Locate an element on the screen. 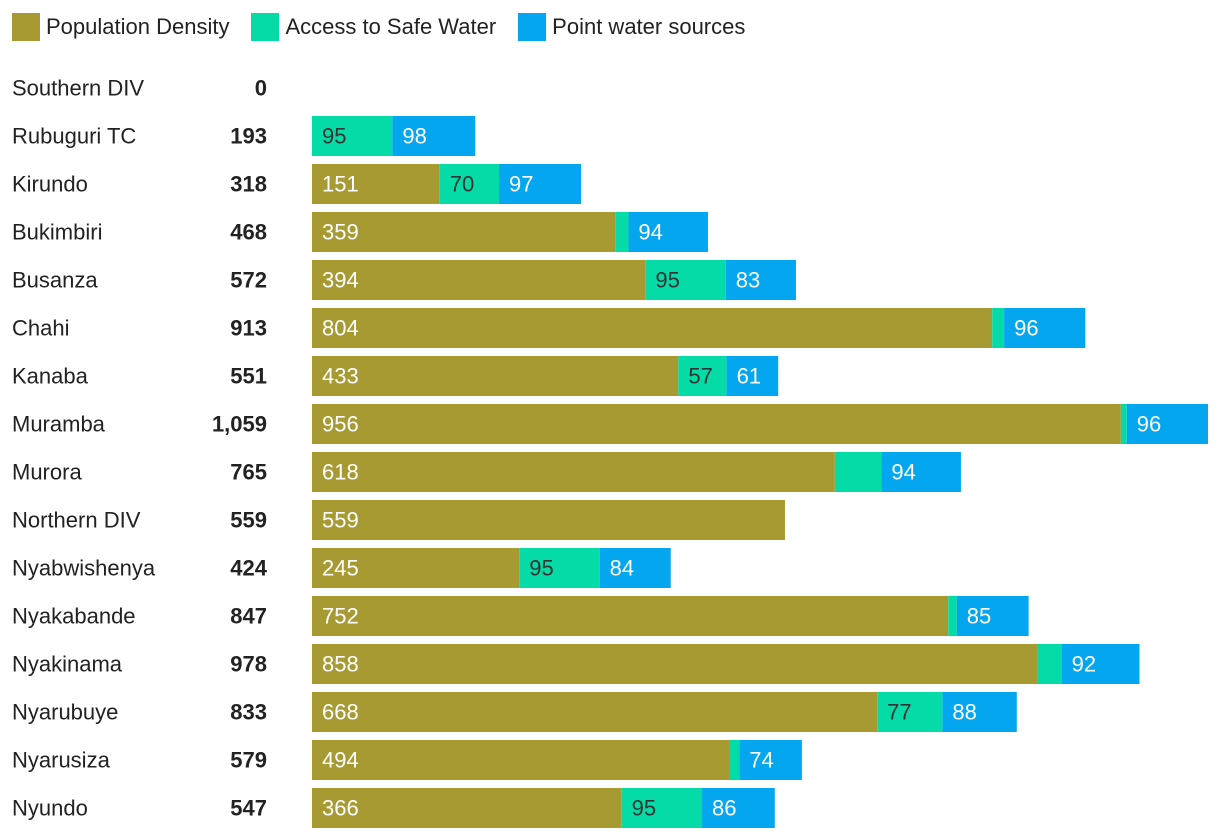 The height and width of the screenshot is (840, 1220). row-total: 913 is located at coordinates (248, 328).